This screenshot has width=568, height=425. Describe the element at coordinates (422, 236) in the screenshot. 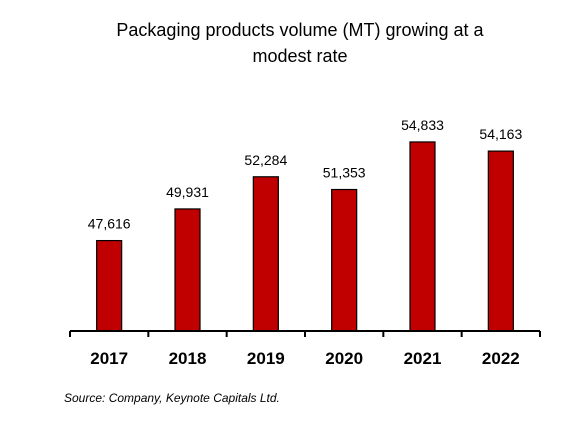

I see `bar-2021` at that location.